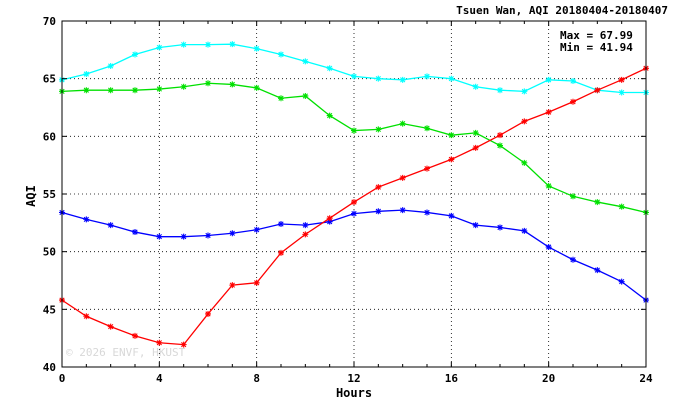 This screenshot has height=409, width=674. I want to click on x-tick-label: 0, so click(62, 378).